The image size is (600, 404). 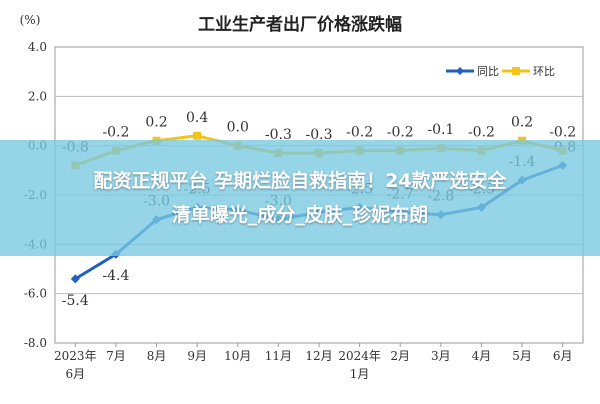 I want to click on x-tick-label: 11月, so click(x=278, y=356).